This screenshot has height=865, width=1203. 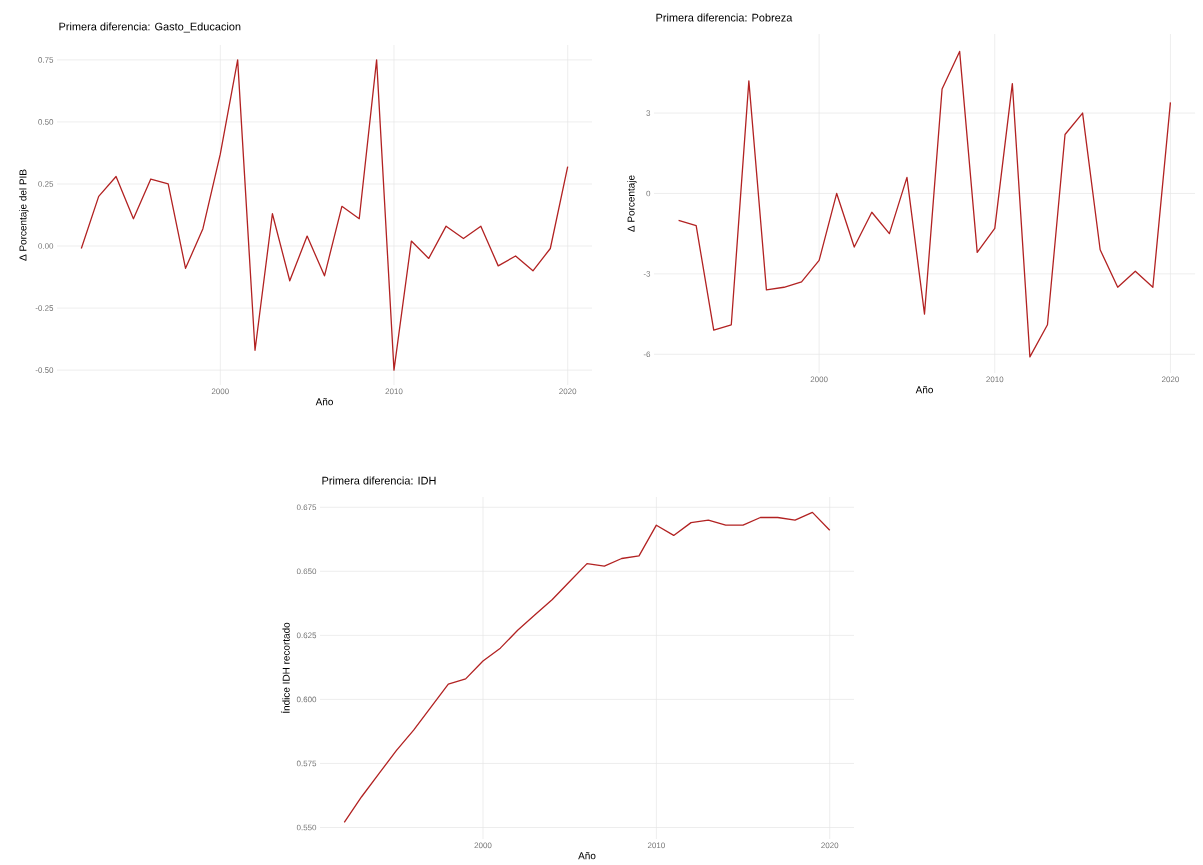 I want to click on y-axis-title: Δ Porcentaje, so click(x=632, y=203).